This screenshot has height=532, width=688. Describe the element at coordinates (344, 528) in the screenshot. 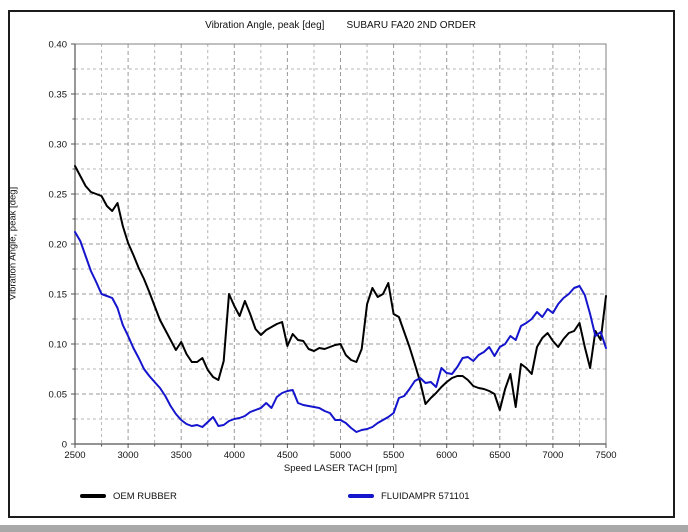

I see `bottom-edge-strip` at that location.